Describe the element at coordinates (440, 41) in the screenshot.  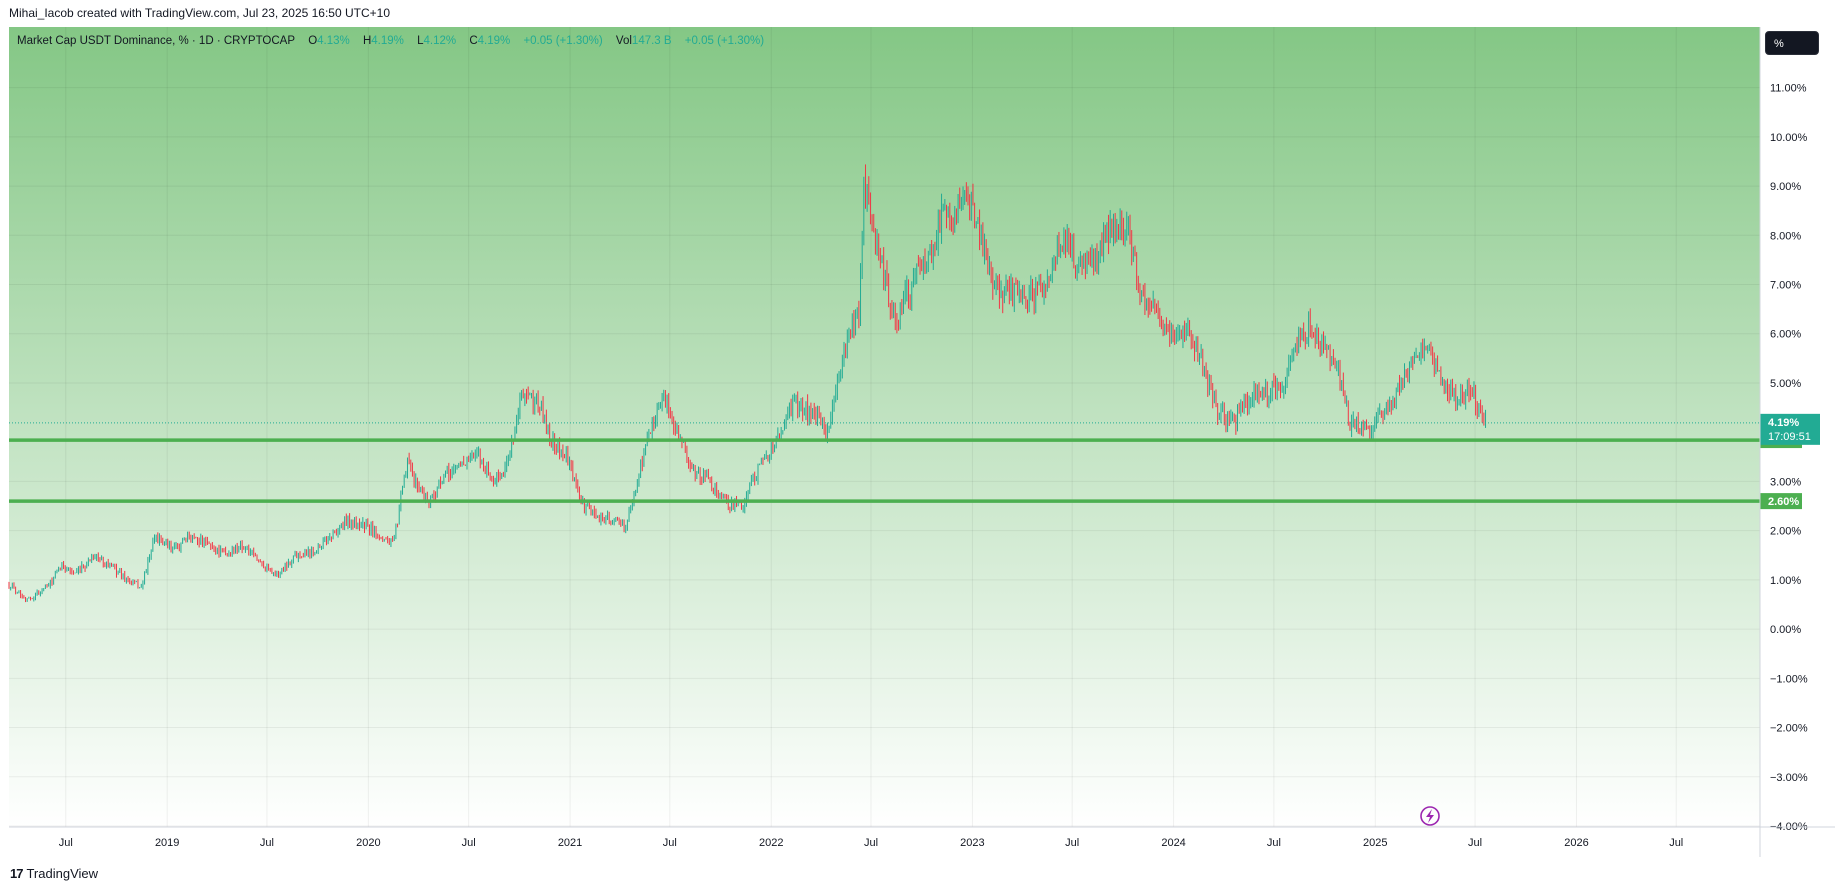
I see `legend-low-value: 4.12%` at that location.